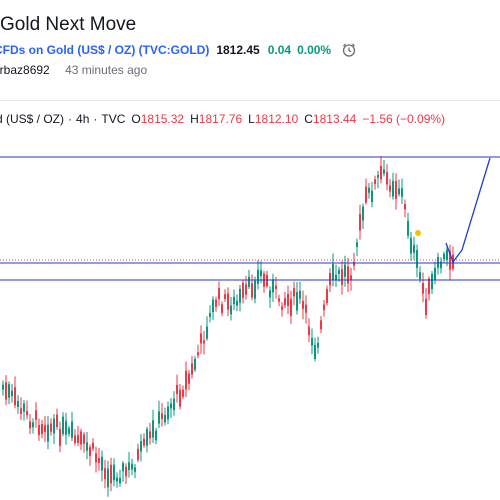  Describe the element at coordinates (136, 119) in the screenshot. I see `legend-open-label: O` at that location.